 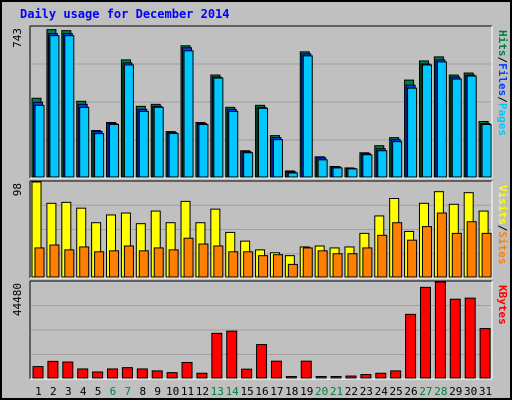 I want to click on x-tick-label: 18, so click(x=291, y=391).